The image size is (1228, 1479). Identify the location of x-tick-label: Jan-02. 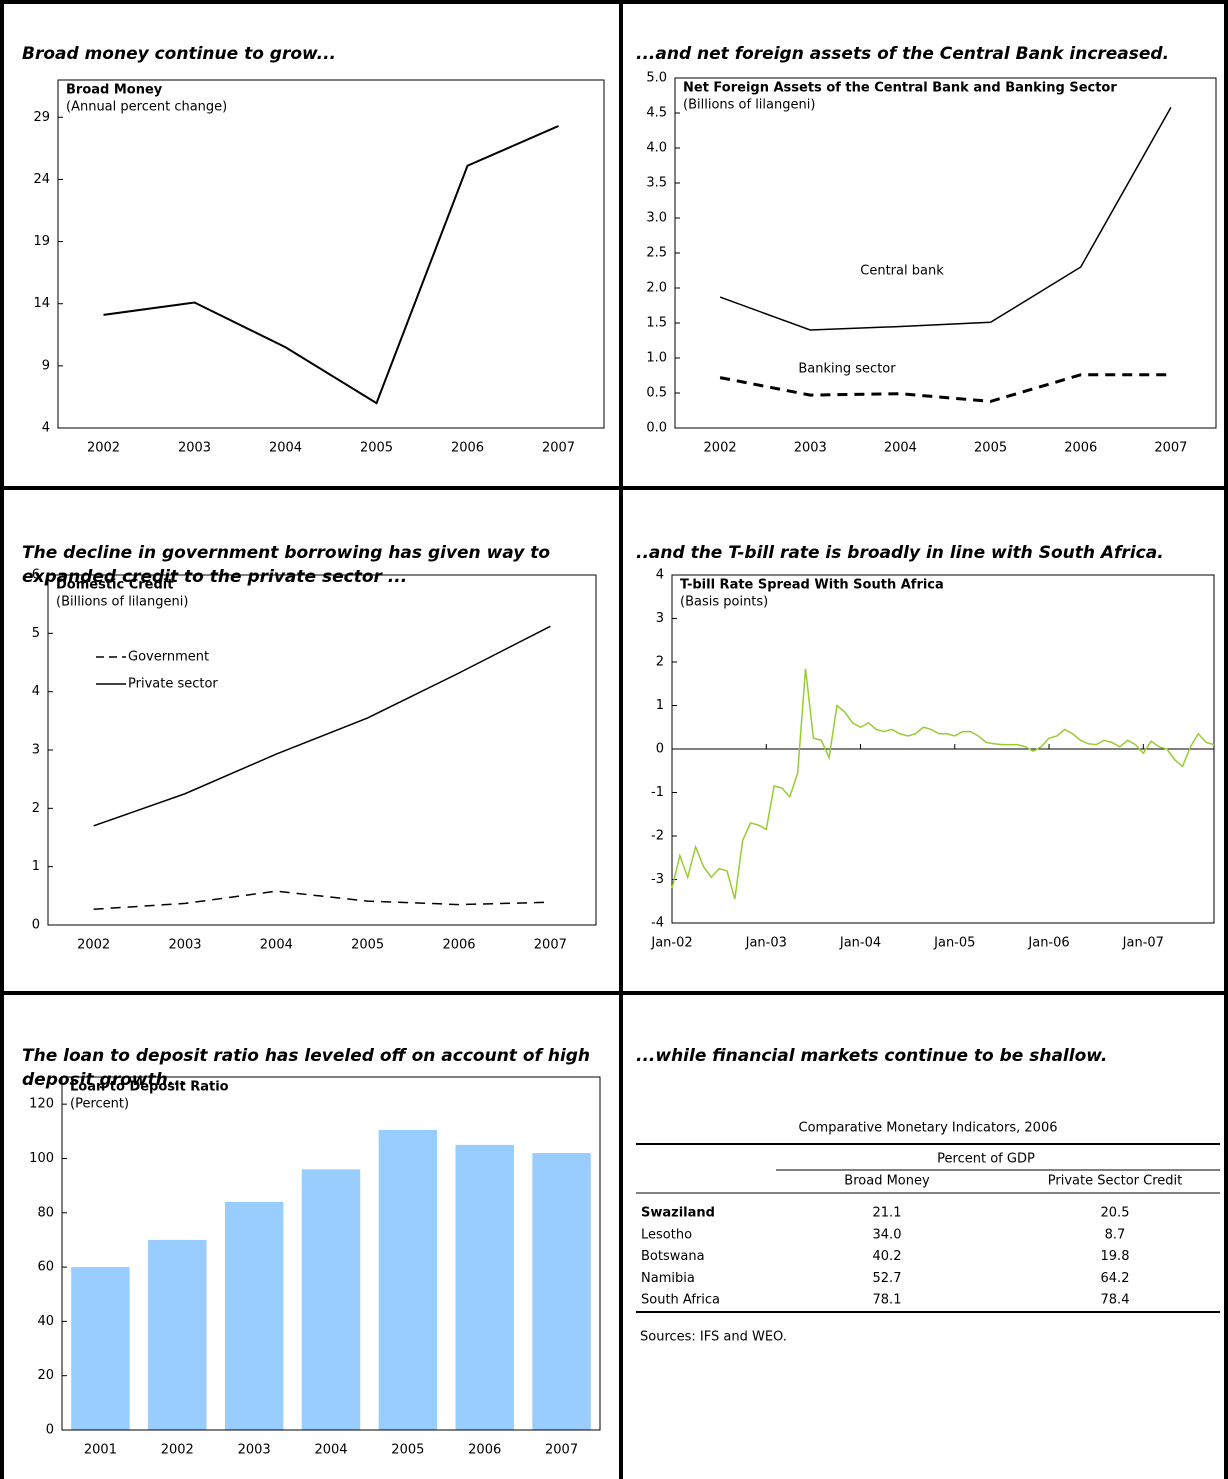
(671, 943).